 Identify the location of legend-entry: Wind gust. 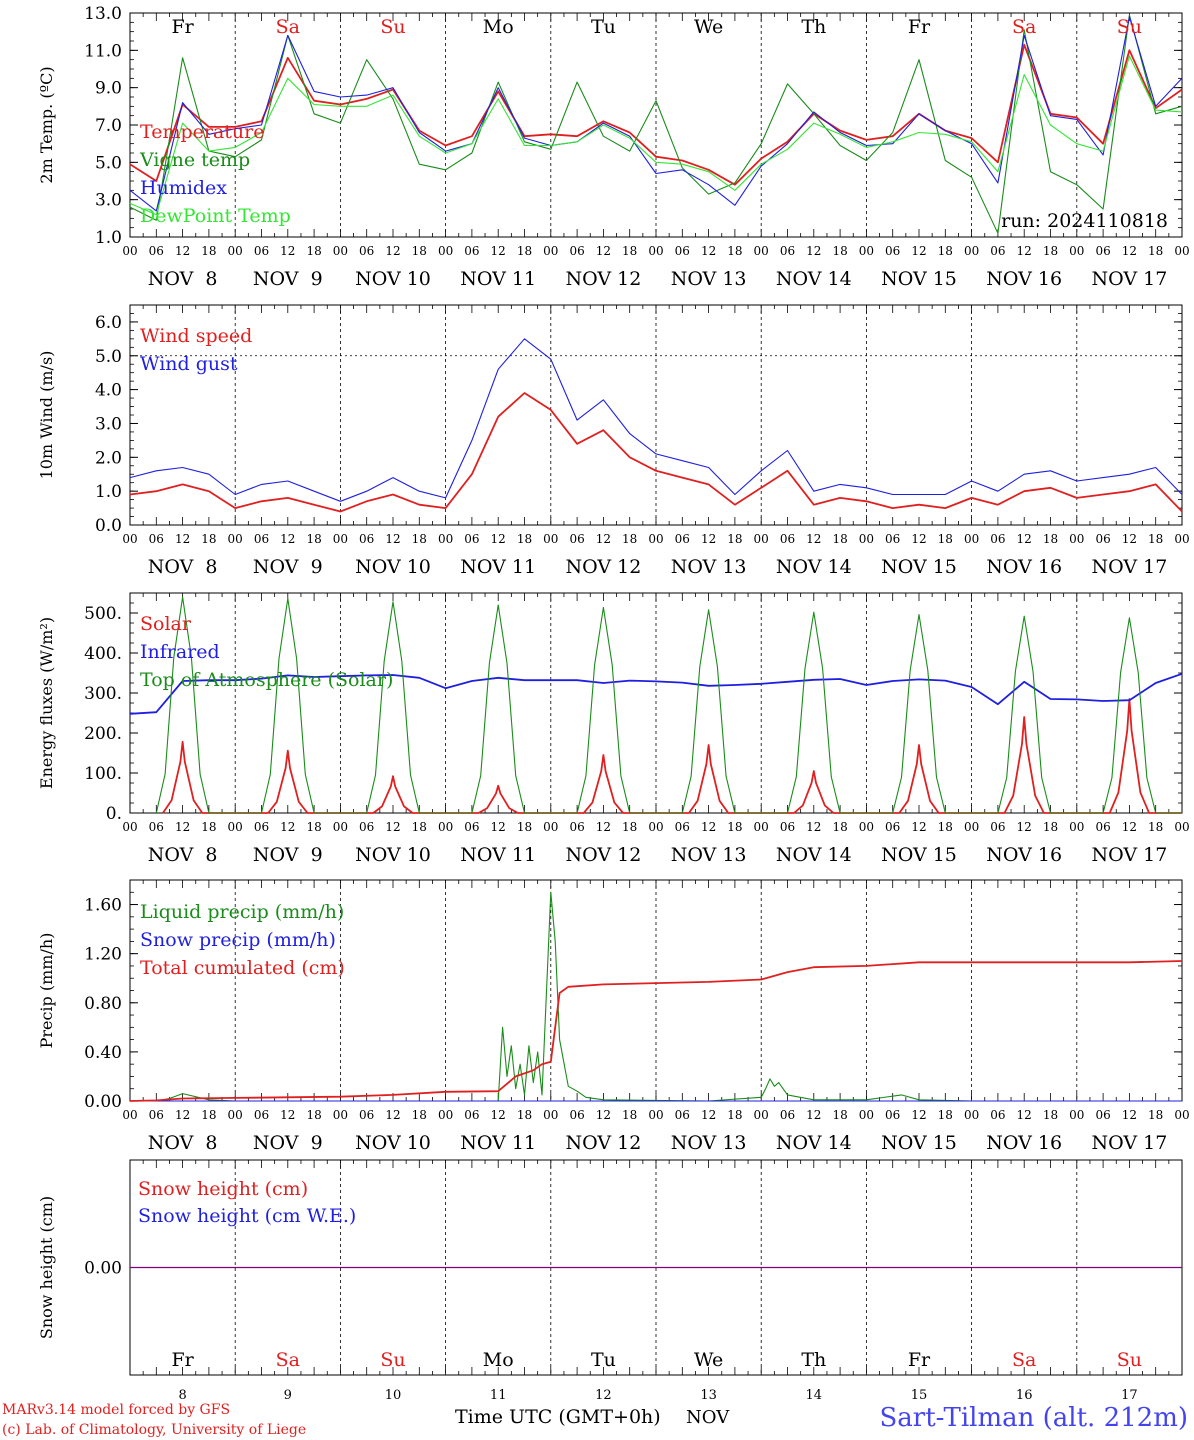
(189, 364).